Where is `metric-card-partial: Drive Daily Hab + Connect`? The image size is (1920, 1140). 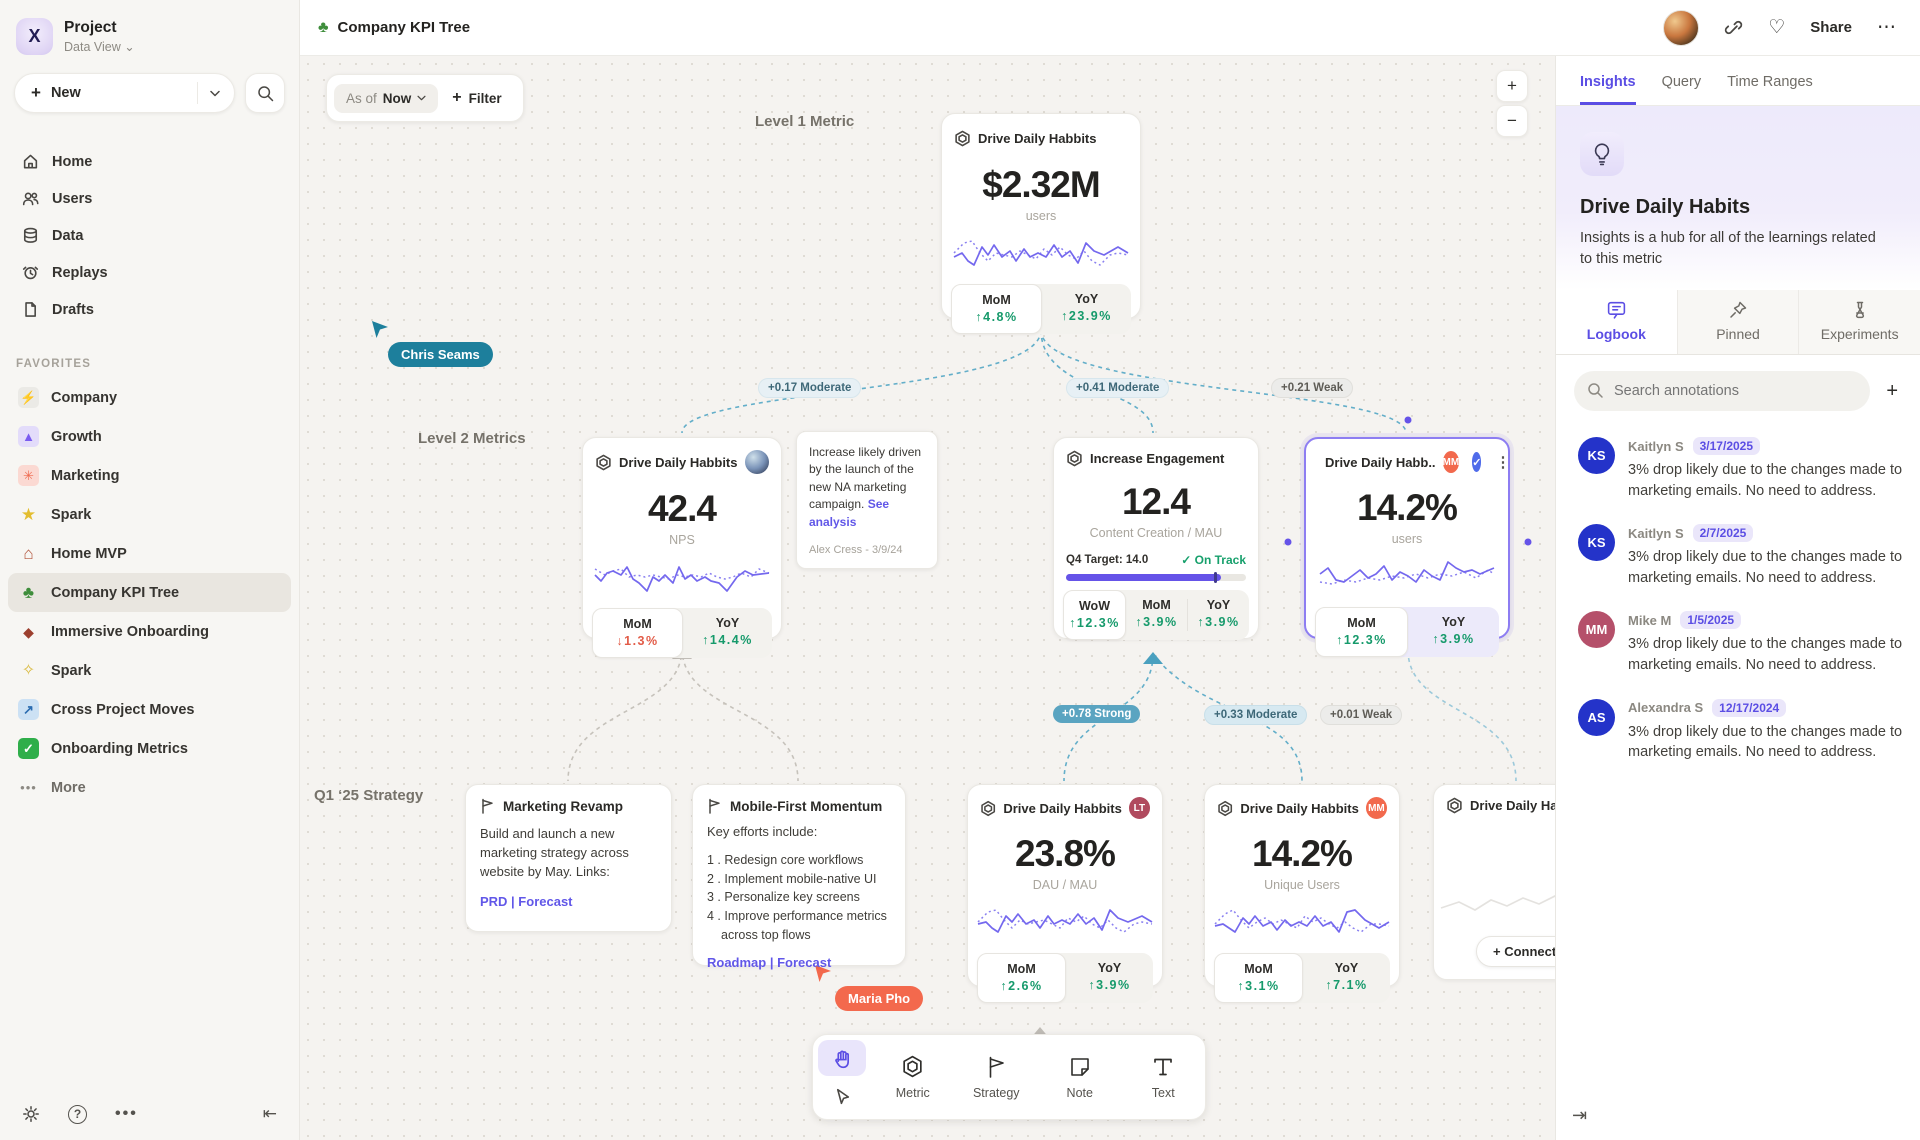 metric-card-partial: Drive Daily Hab + Connect is located at coordinates (1494, 882).